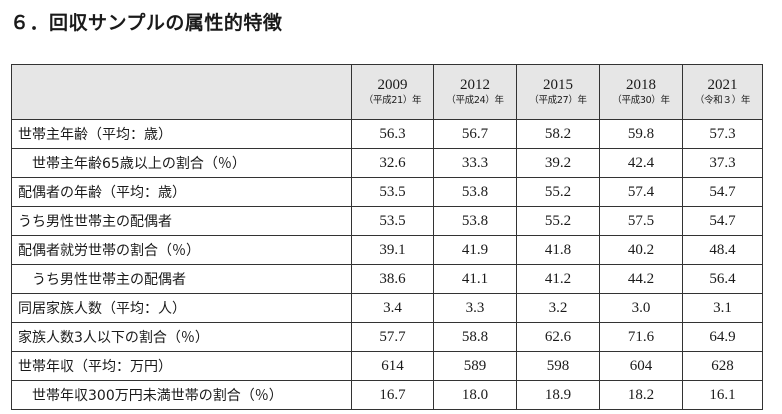 Image resolution: width=782 pixels, height=414 pixels. I want to click on table-cell: 59.8, so click(641, 134).